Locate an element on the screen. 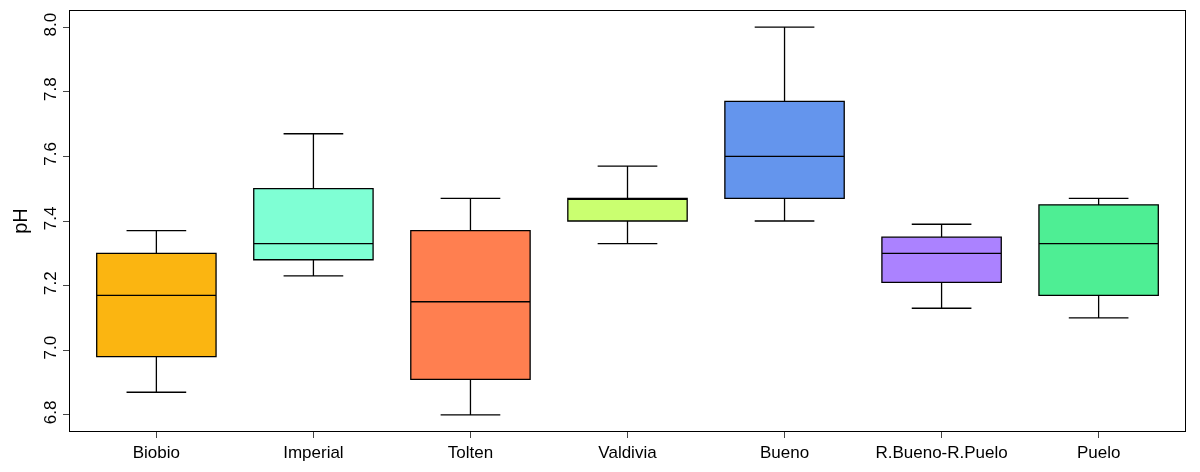  x-tick-label: Tolten is located at coordinates (470, 453).